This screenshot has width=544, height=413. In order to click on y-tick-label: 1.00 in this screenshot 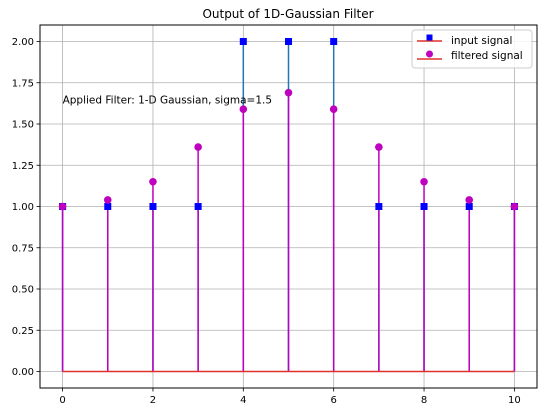, I will do `click(23, 207)`.